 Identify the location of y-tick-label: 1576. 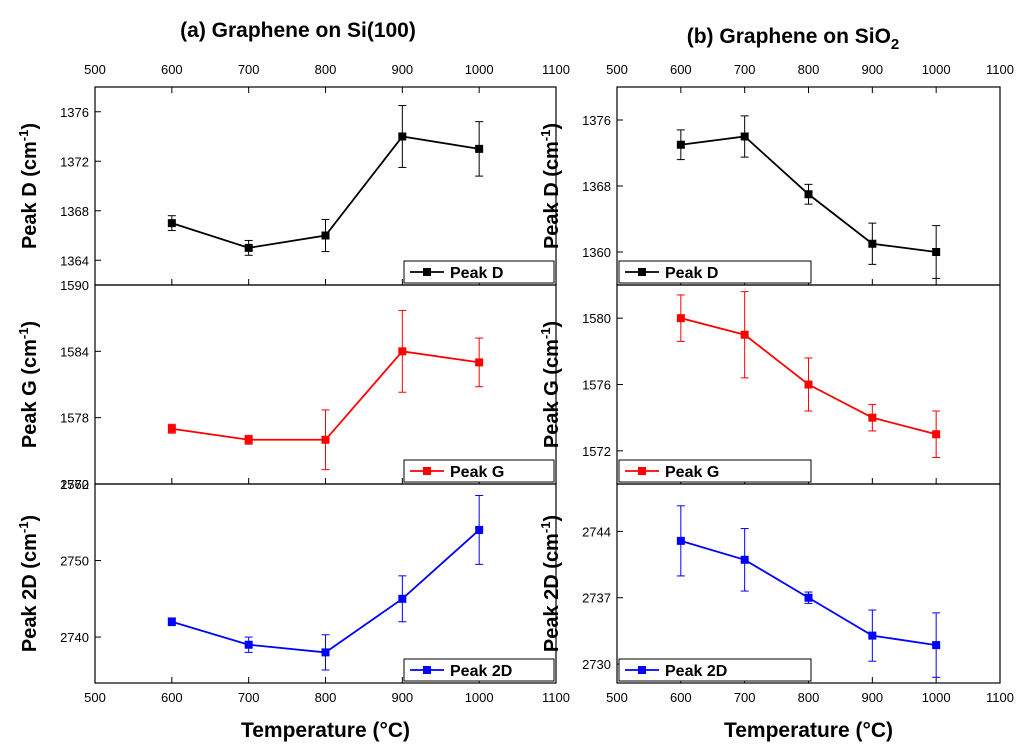
(596, 385).